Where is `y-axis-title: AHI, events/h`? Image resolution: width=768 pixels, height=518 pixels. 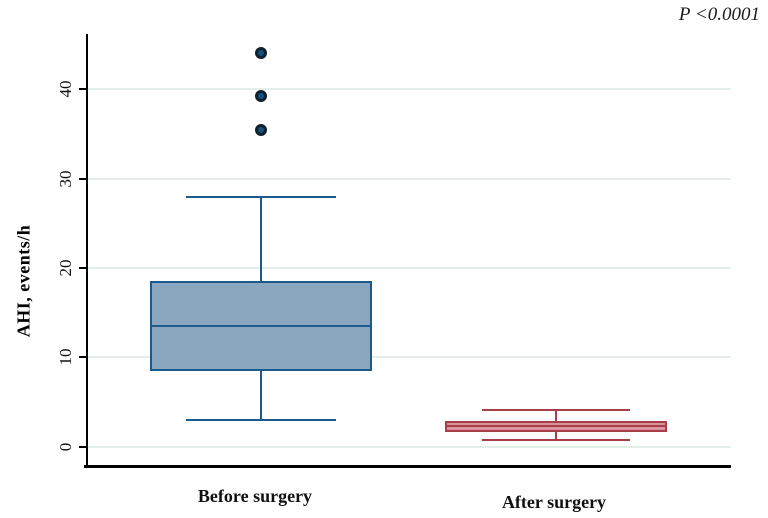
y-axis-title: AHI, events/h is located at coordinates (23, 281).